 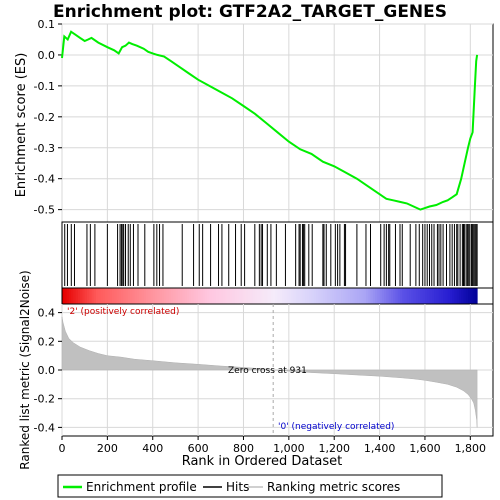 I want to click on metric-x-tick-label: 200, so click(x=107, y=448).